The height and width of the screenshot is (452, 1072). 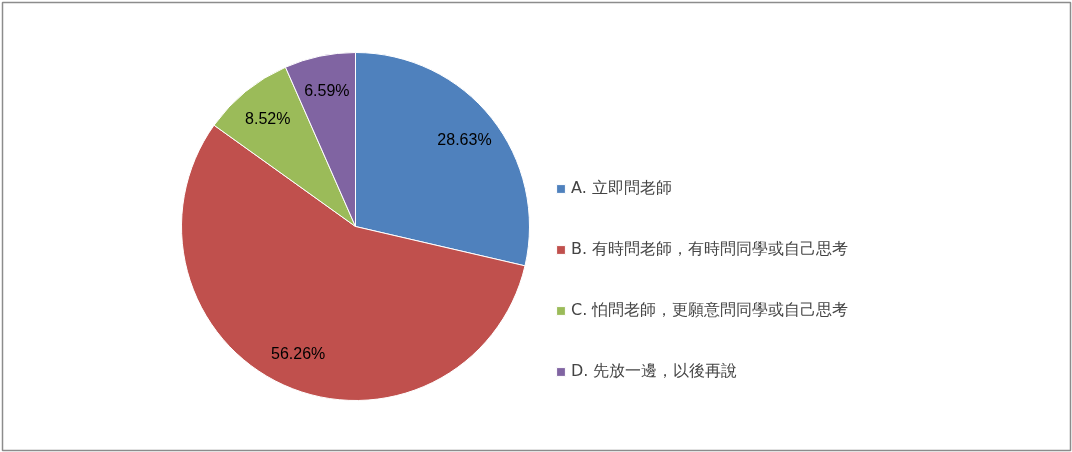 What do you see at coordinates (327, 90) in the screenshot?
I see `data-label: 6.59%` at bounding box center [327, 90].